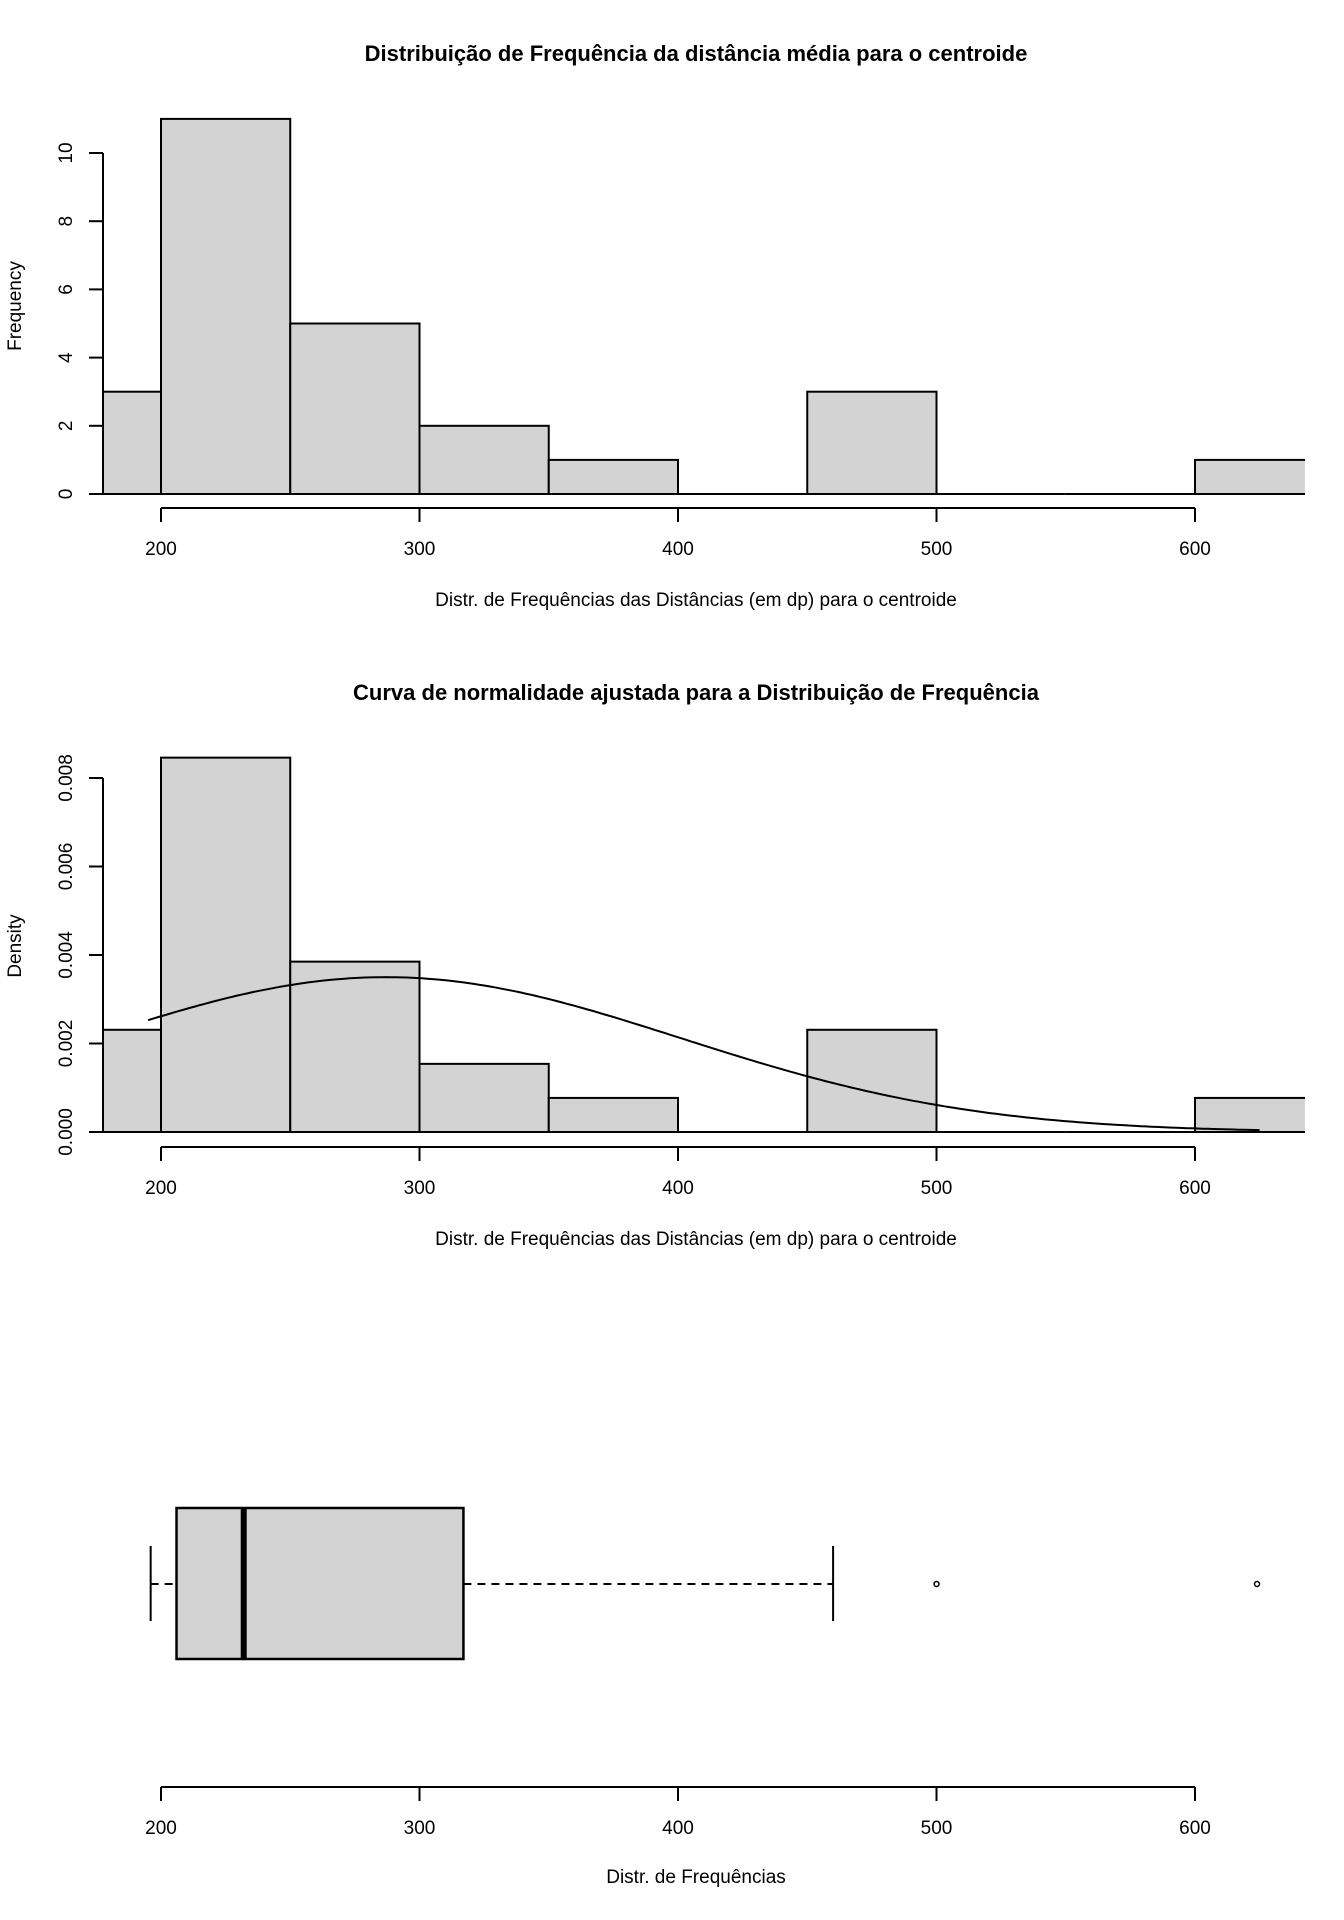 This screenshot has width=1344, height=1920. I want to click on hist2-x-tick-label: 300, so click(420, 1188).